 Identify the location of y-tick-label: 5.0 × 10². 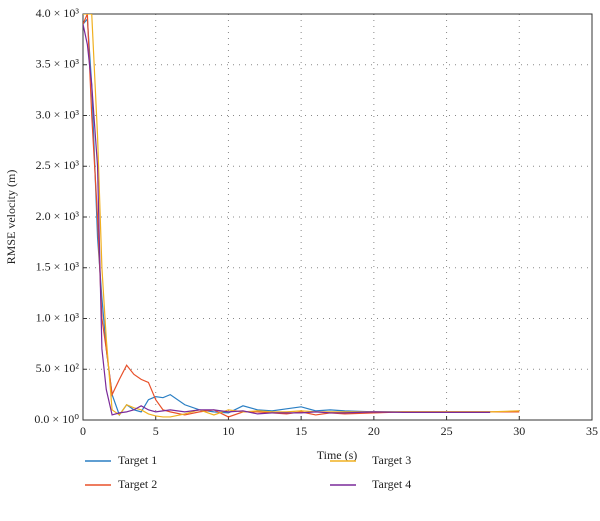
(58, 368).